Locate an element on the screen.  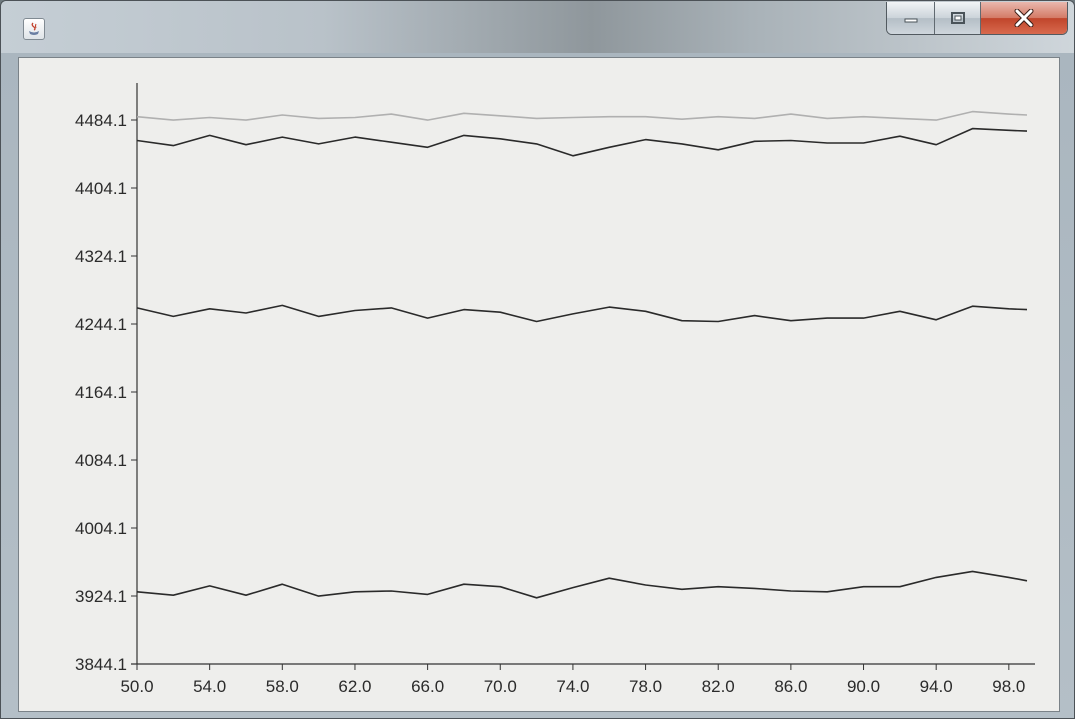
x-tick-label: 78.0 is located at coordinates (645, 686).